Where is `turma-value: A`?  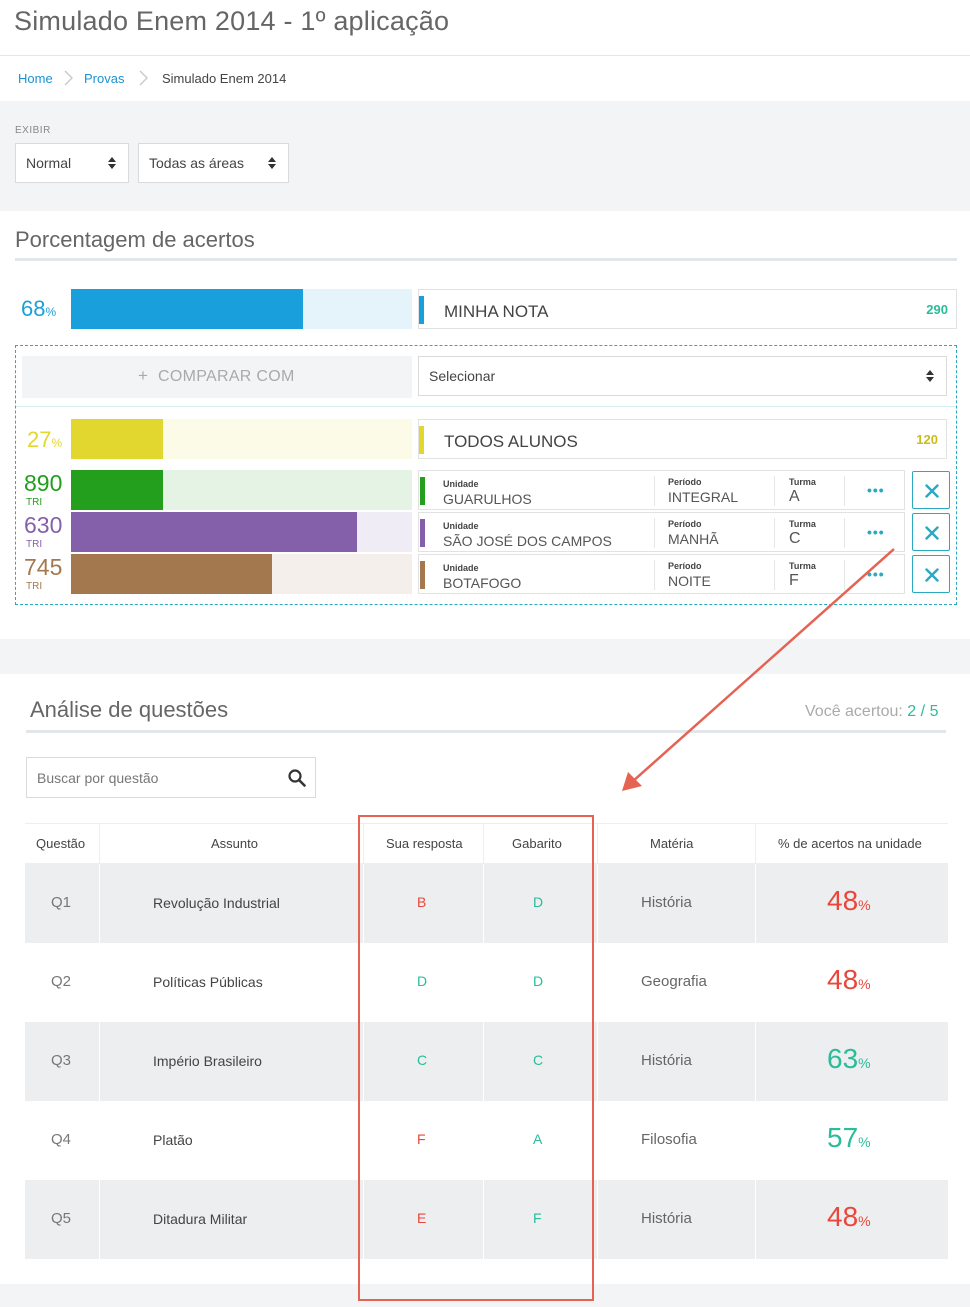
turma-value: A is located at coordinates (794, 496).